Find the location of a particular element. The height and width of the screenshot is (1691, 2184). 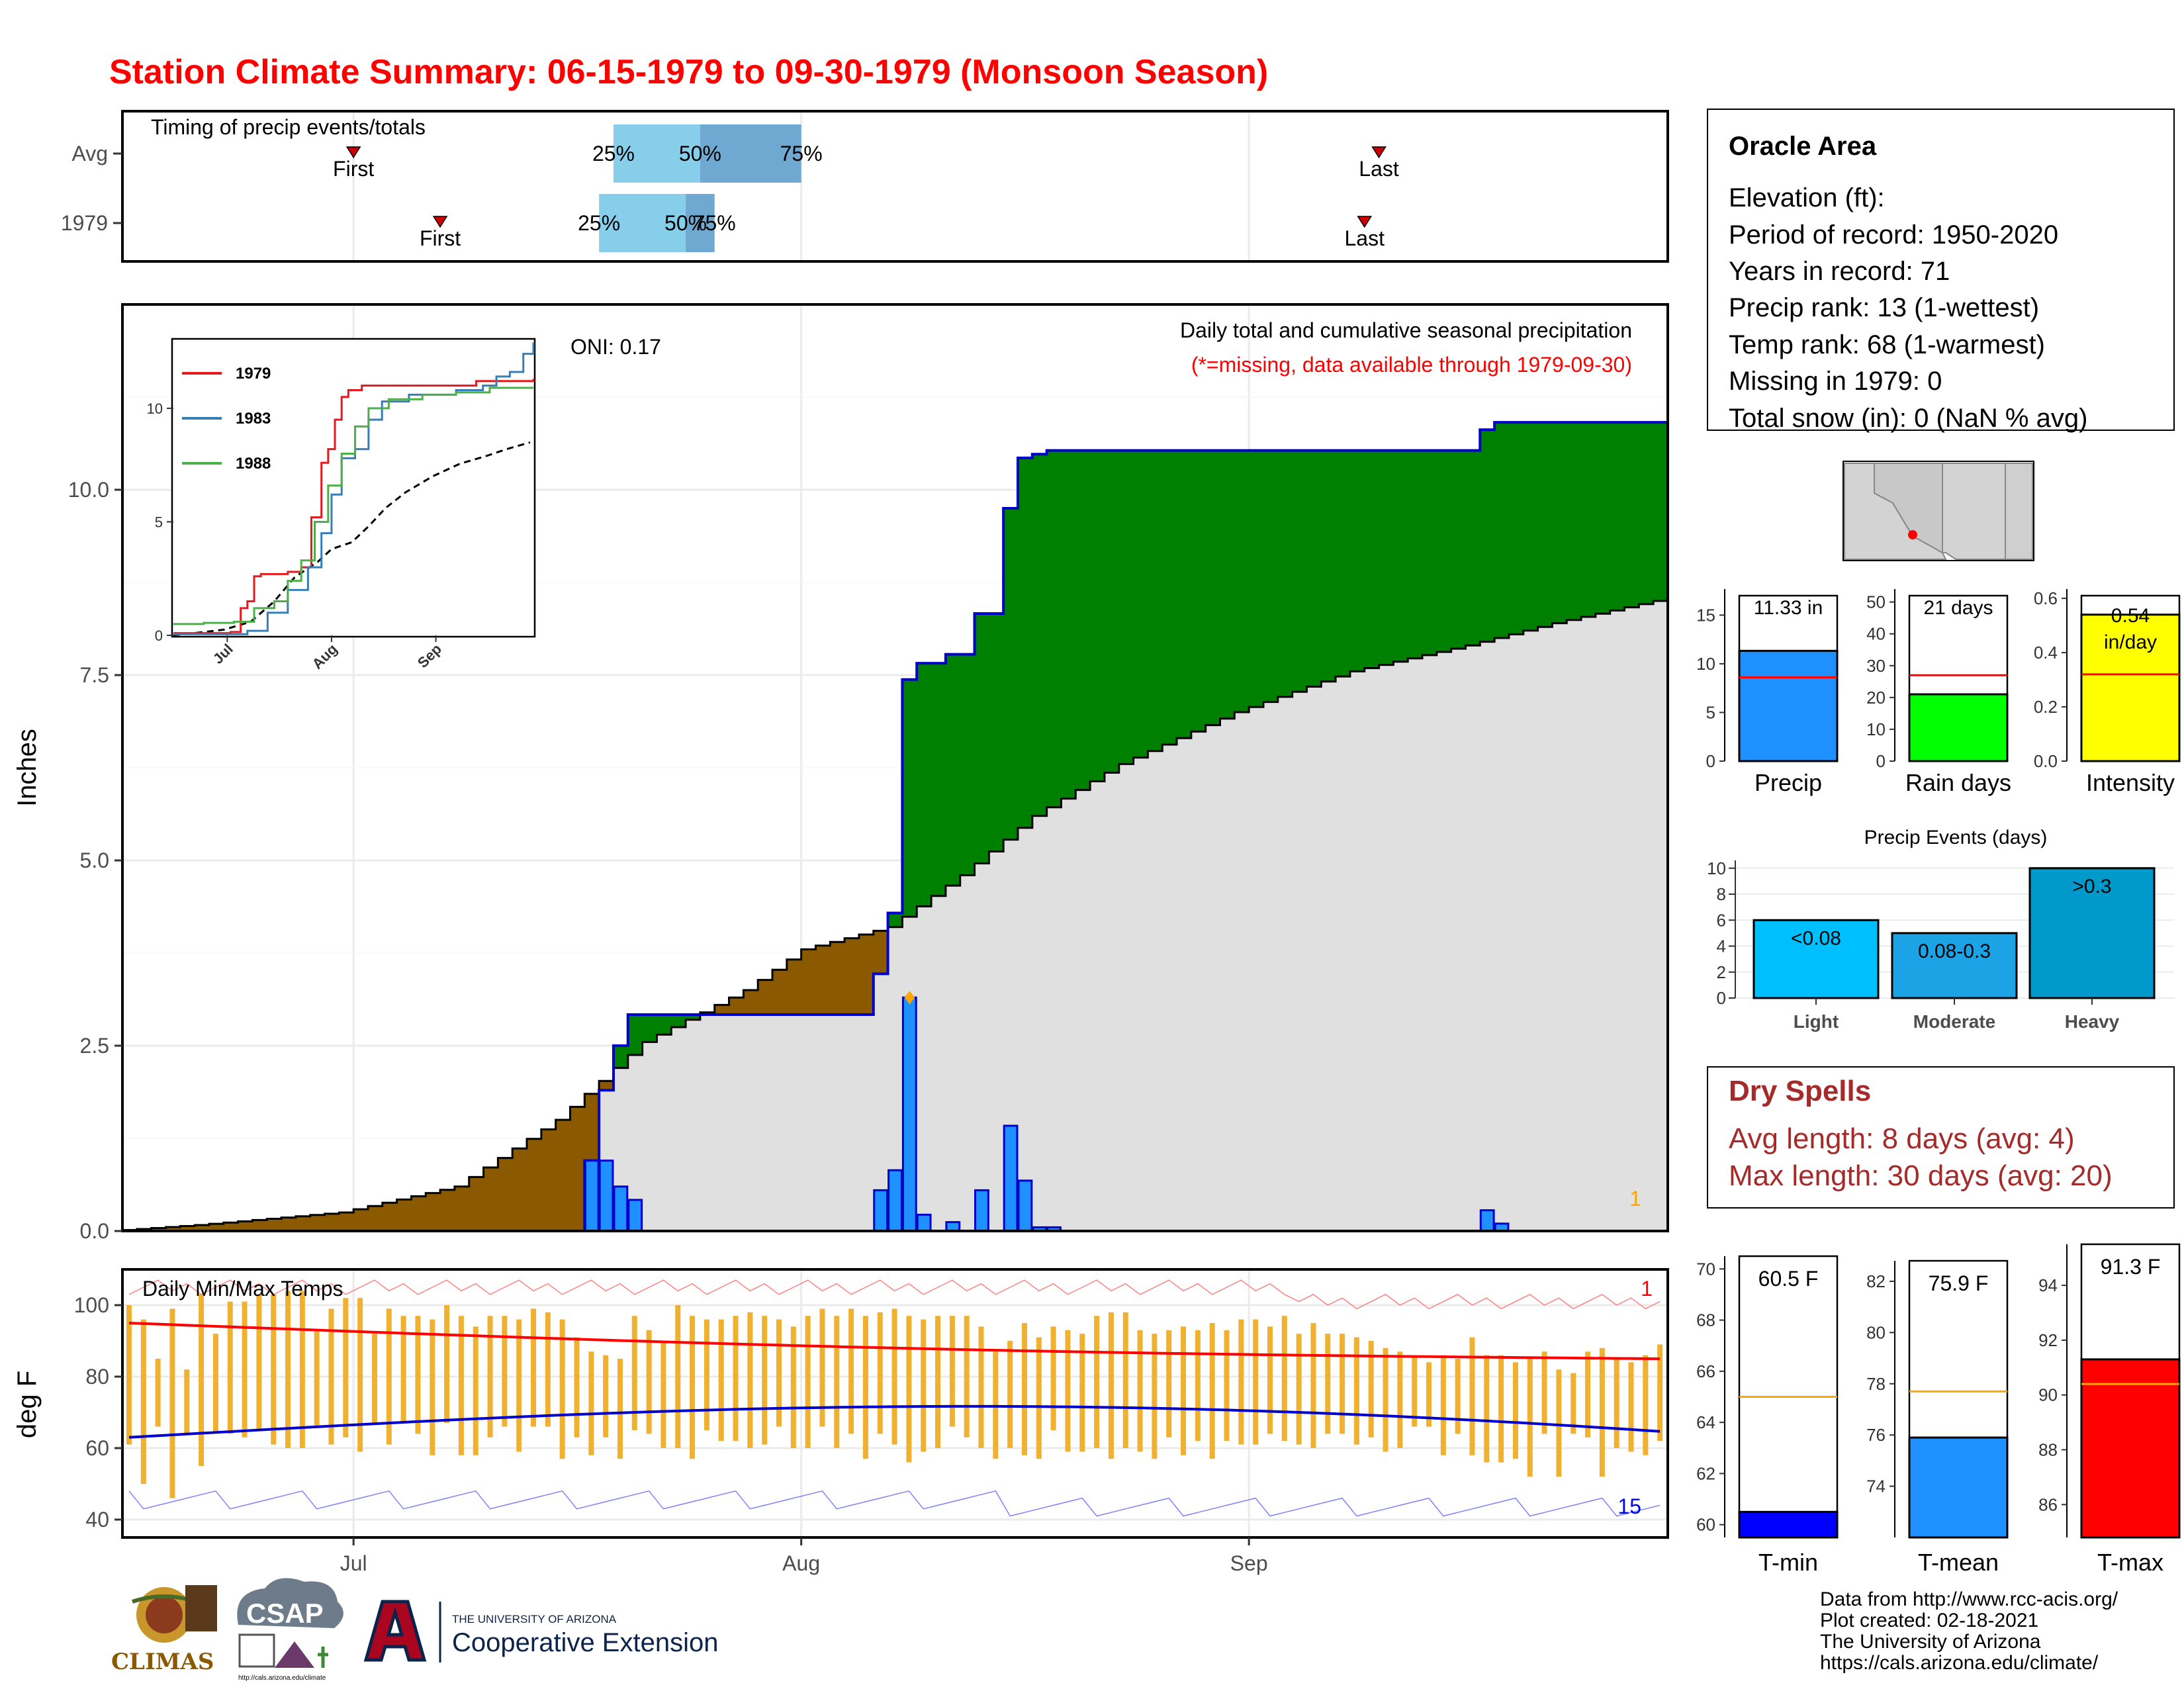

csap-cactus is located at coordinates (323, 1658).